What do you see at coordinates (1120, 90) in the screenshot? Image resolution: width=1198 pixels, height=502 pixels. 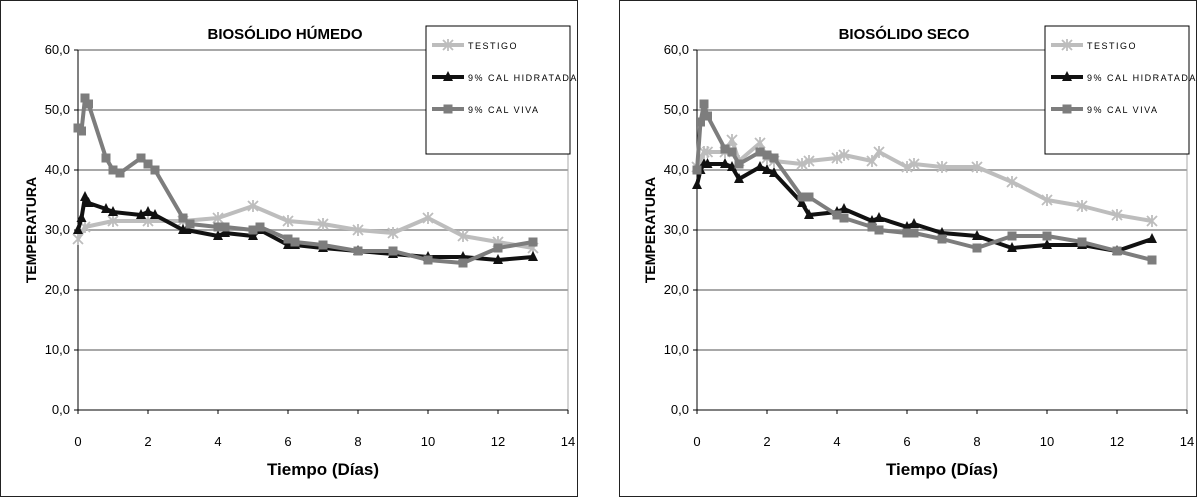 I see `legend: TESTIGO 9% CAL HIDRATADA 9% CAL VIVA` at bounding box center [1120, 90].